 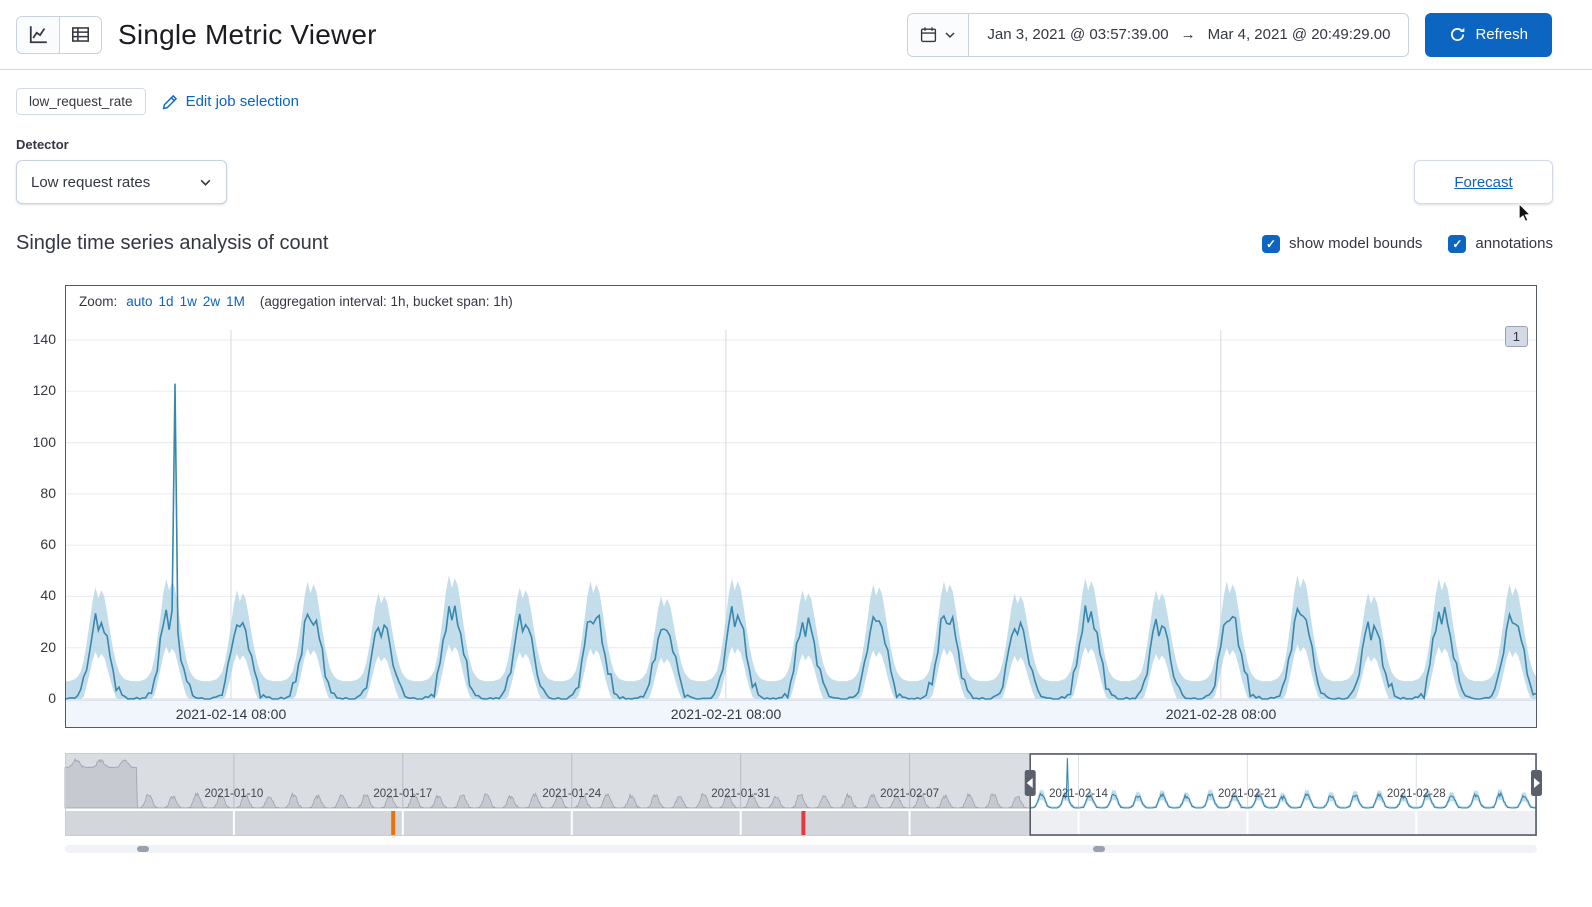 I want to click on time-scrollbar, so click(x=801, y=849).